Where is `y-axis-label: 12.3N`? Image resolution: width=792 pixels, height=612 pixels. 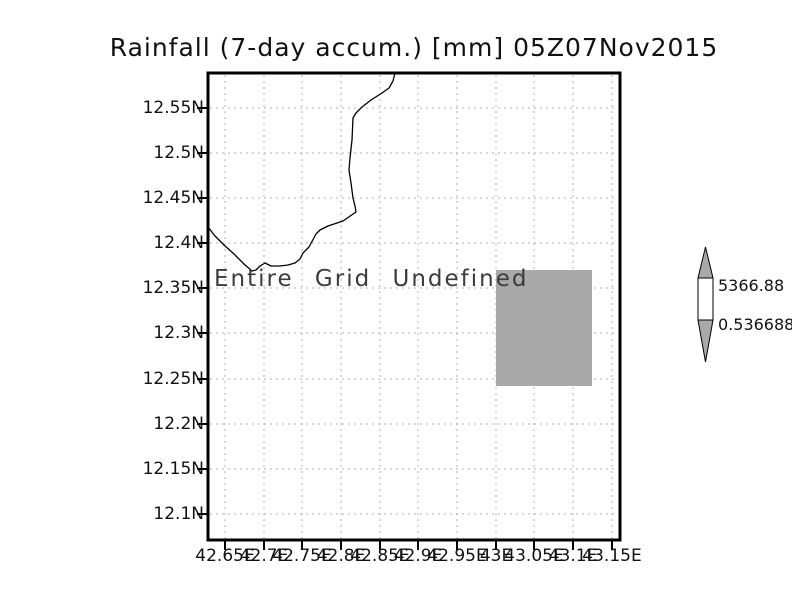
y-axis-label: 12.3N is located at coordinates (178, 333).